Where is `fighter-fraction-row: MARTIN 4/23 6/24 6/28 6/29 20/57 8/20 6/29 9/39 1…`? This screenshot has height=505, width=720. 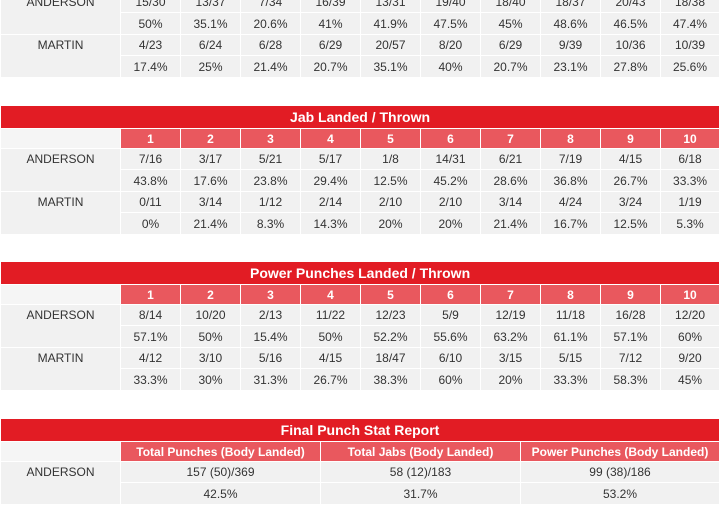 fighter-fraction-row: MARTIN 4/23 6/24 6/28 6/29 20/57 8/20 6/29 9/39 1… is located at coordinates (360, 56).